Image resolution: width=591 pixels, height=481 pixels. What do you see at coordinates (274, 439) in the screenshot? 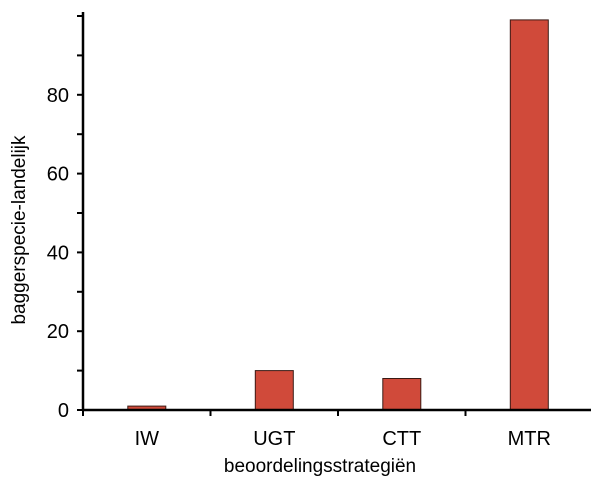
I see `x-tick-label-ugt: UGT` at bounding box center [274, 439].